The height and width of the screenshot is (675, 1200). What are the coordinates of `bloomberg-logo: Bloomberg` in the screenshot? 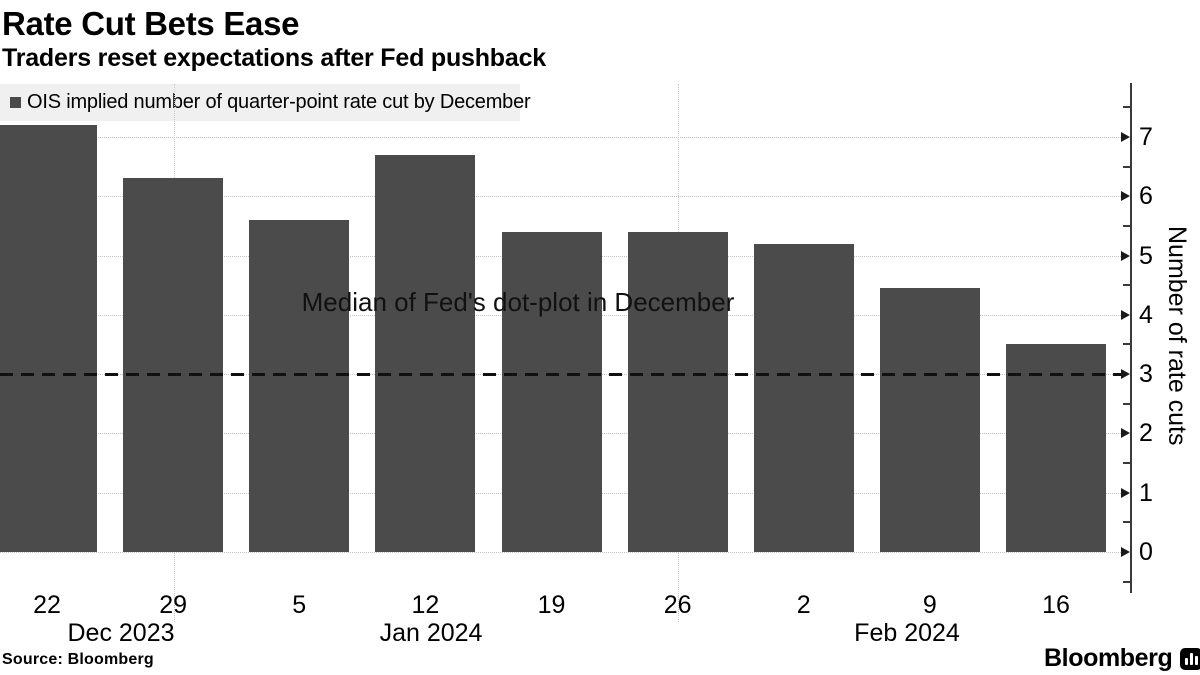 It's located at (1122, 658).